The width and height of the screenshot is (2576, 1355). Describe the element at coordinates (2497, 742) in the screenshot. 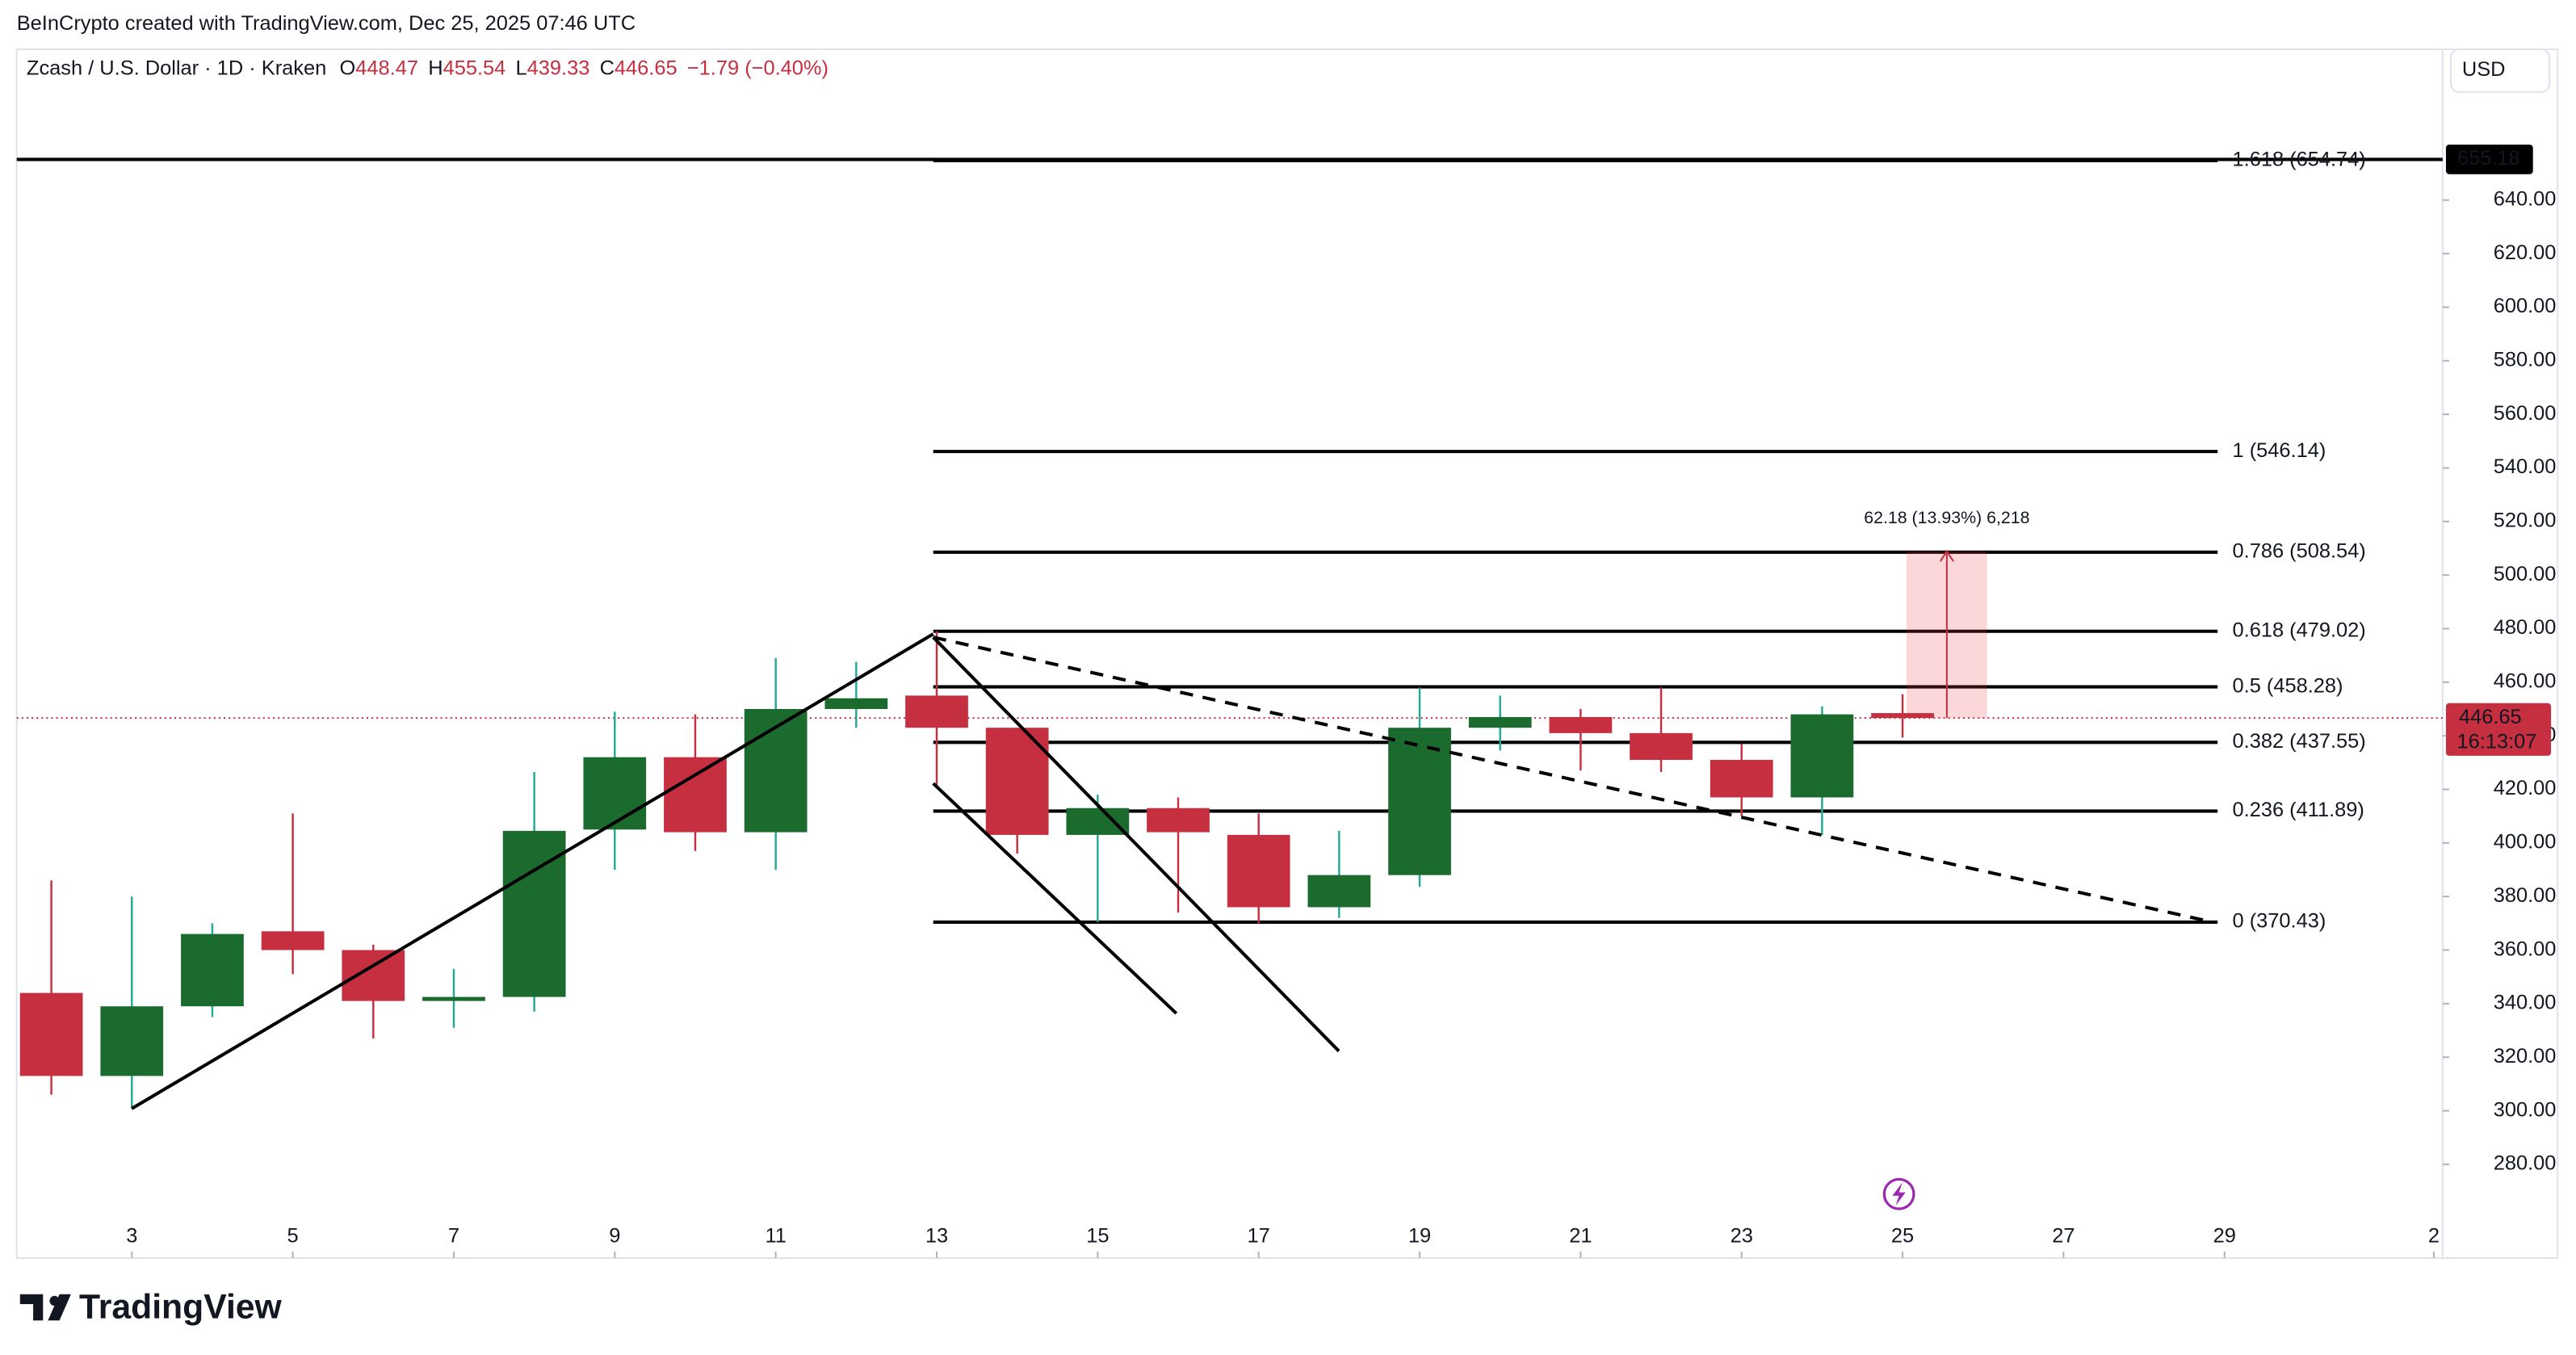

I see `countdown: 16:13:07` at that location.